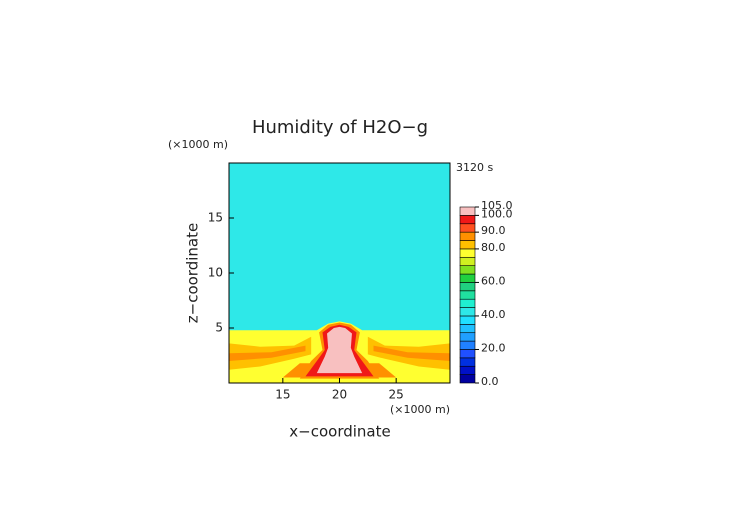 The width and height of the screenshot is (752, 532). I want to click on colorbar-tick-label: 20.0, so click(493, 347).